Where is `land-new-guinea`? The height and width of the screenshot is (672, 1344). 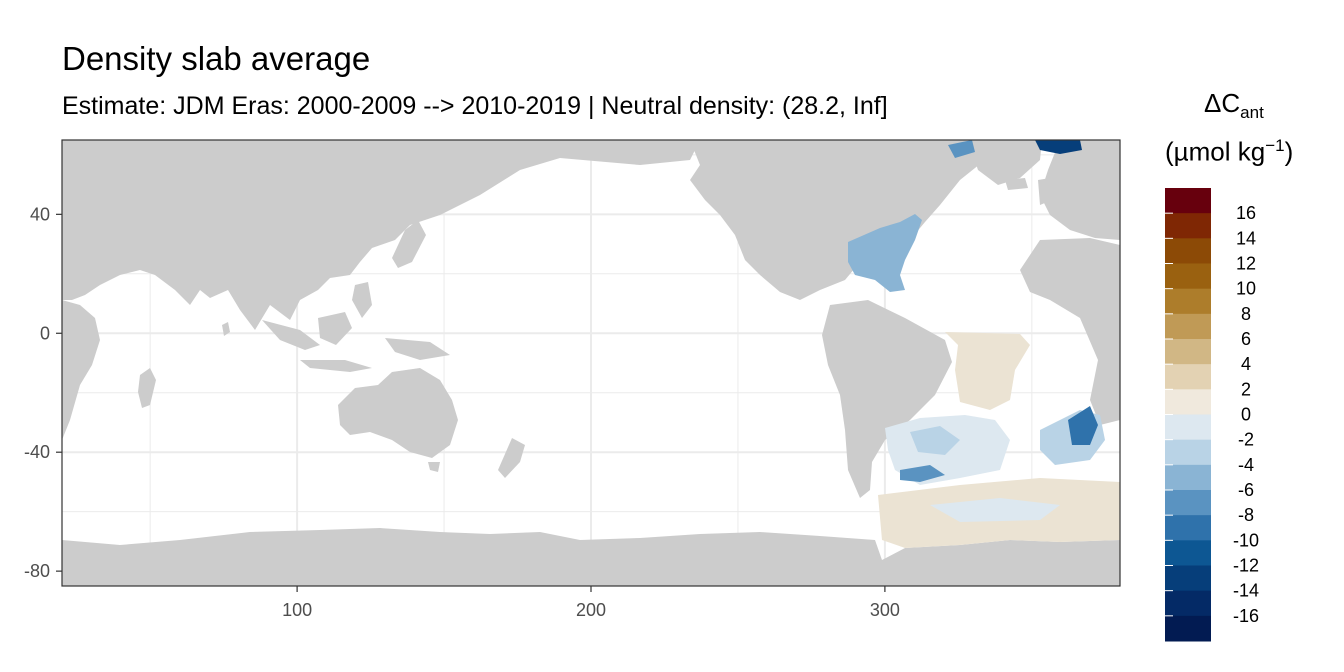
land-new-guinea is located at coordinates (417, 349).